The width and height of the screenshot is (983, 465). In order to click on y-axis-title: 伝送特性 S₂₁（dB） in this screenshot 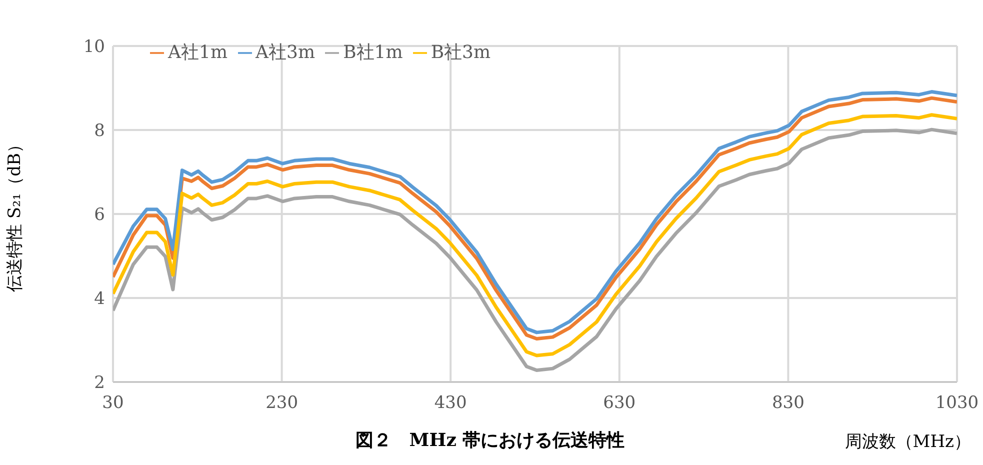, I will do `click(15, 214)`.